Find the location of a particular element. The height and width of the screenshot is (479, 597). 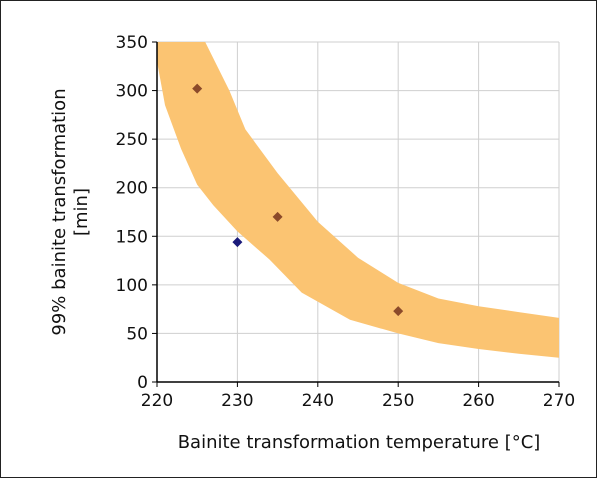

x-tick-label: 270 is located at coordinates (559, 401).